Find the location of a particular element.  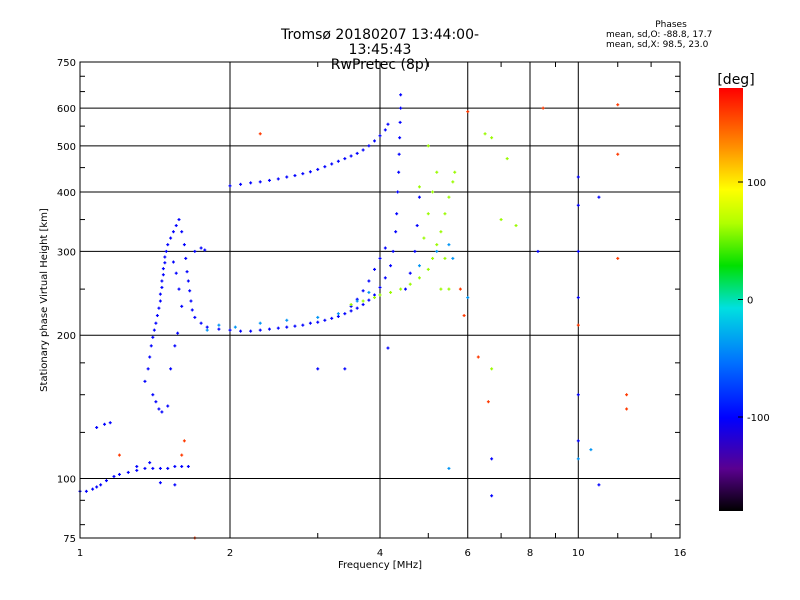

colorbar-label: [deg] is located at coordinates (735, 80).